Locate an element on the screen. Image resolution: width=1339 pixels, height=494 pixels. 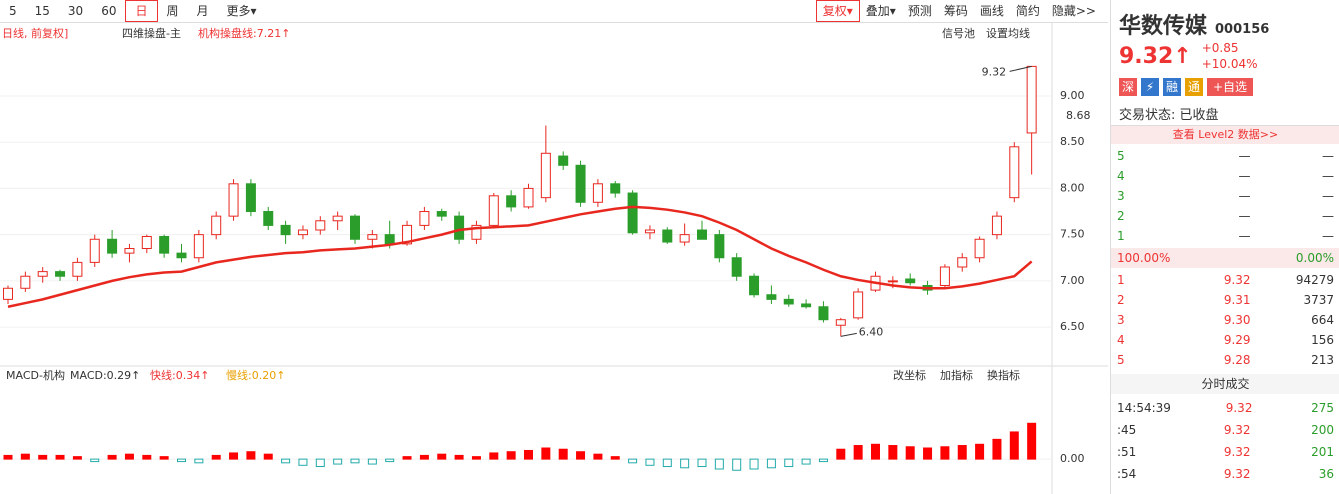
macd-label: 快线:0.34↑ is located at coordinates (179, 375).